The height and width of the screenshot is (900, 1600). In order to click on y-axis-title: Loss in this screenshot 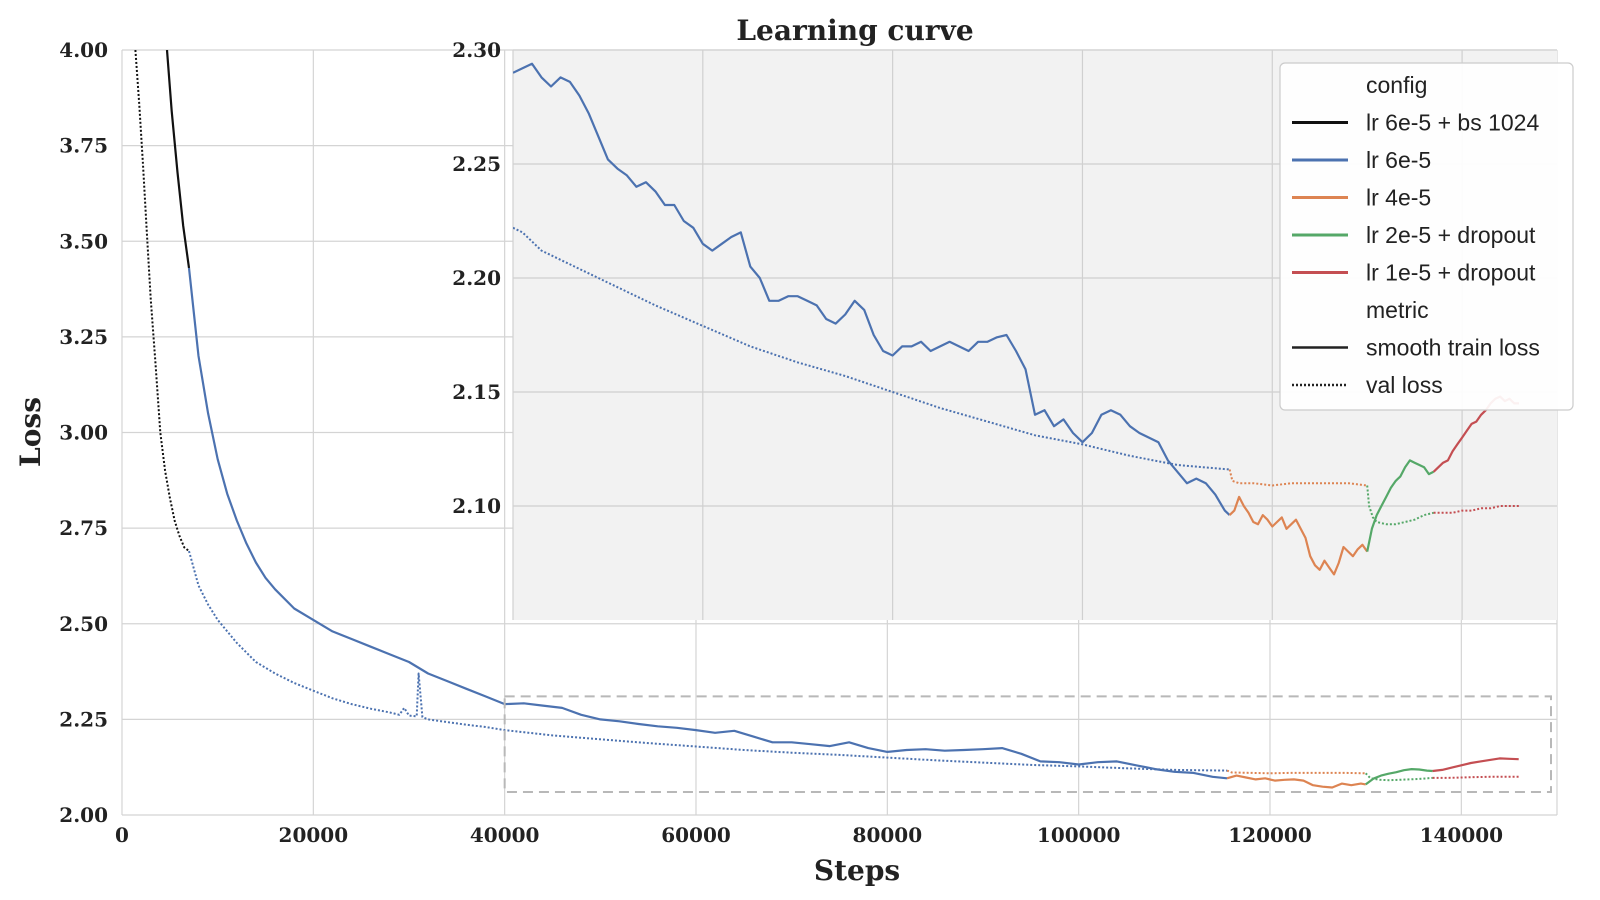, I will do `click(30, 432)`.